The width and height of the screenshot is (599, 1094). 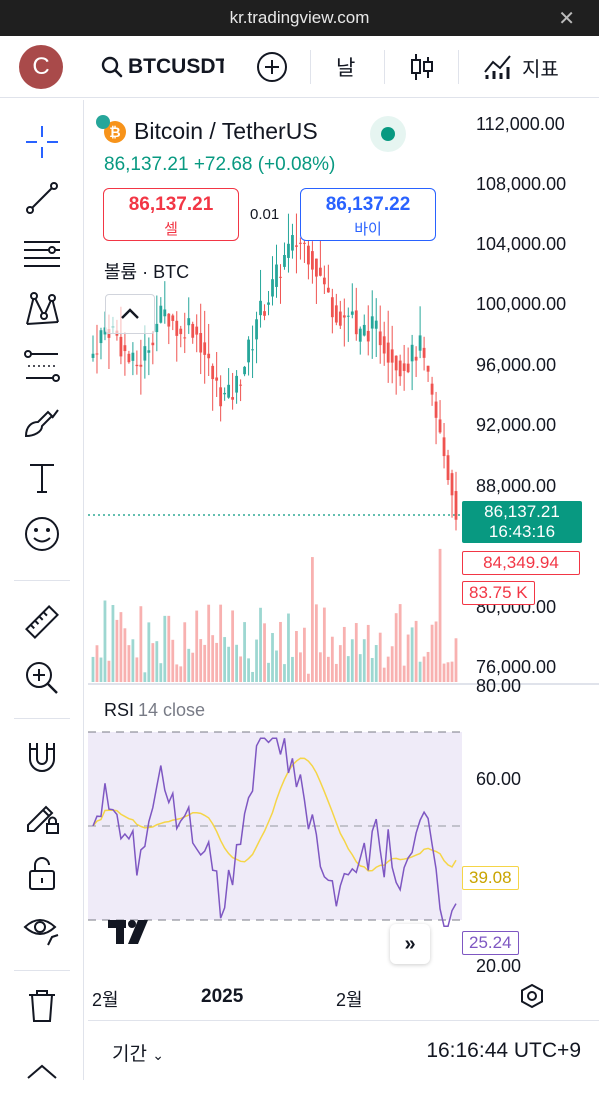 I want to click on chart-type-button, so click(x=422, y=67).